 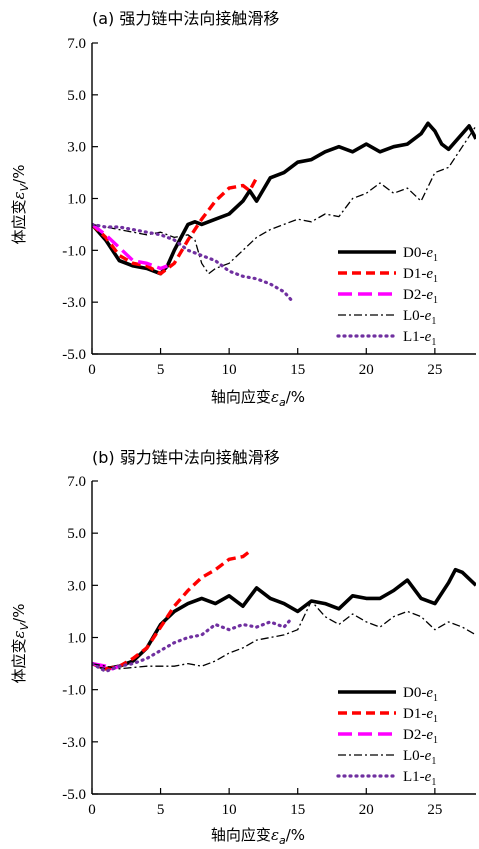 What do you see at coordinates (186, 457) in the screenshot?
I see `chart-title: (b) 弱力链中法向接触滑移` at bounding box center [186, 457].